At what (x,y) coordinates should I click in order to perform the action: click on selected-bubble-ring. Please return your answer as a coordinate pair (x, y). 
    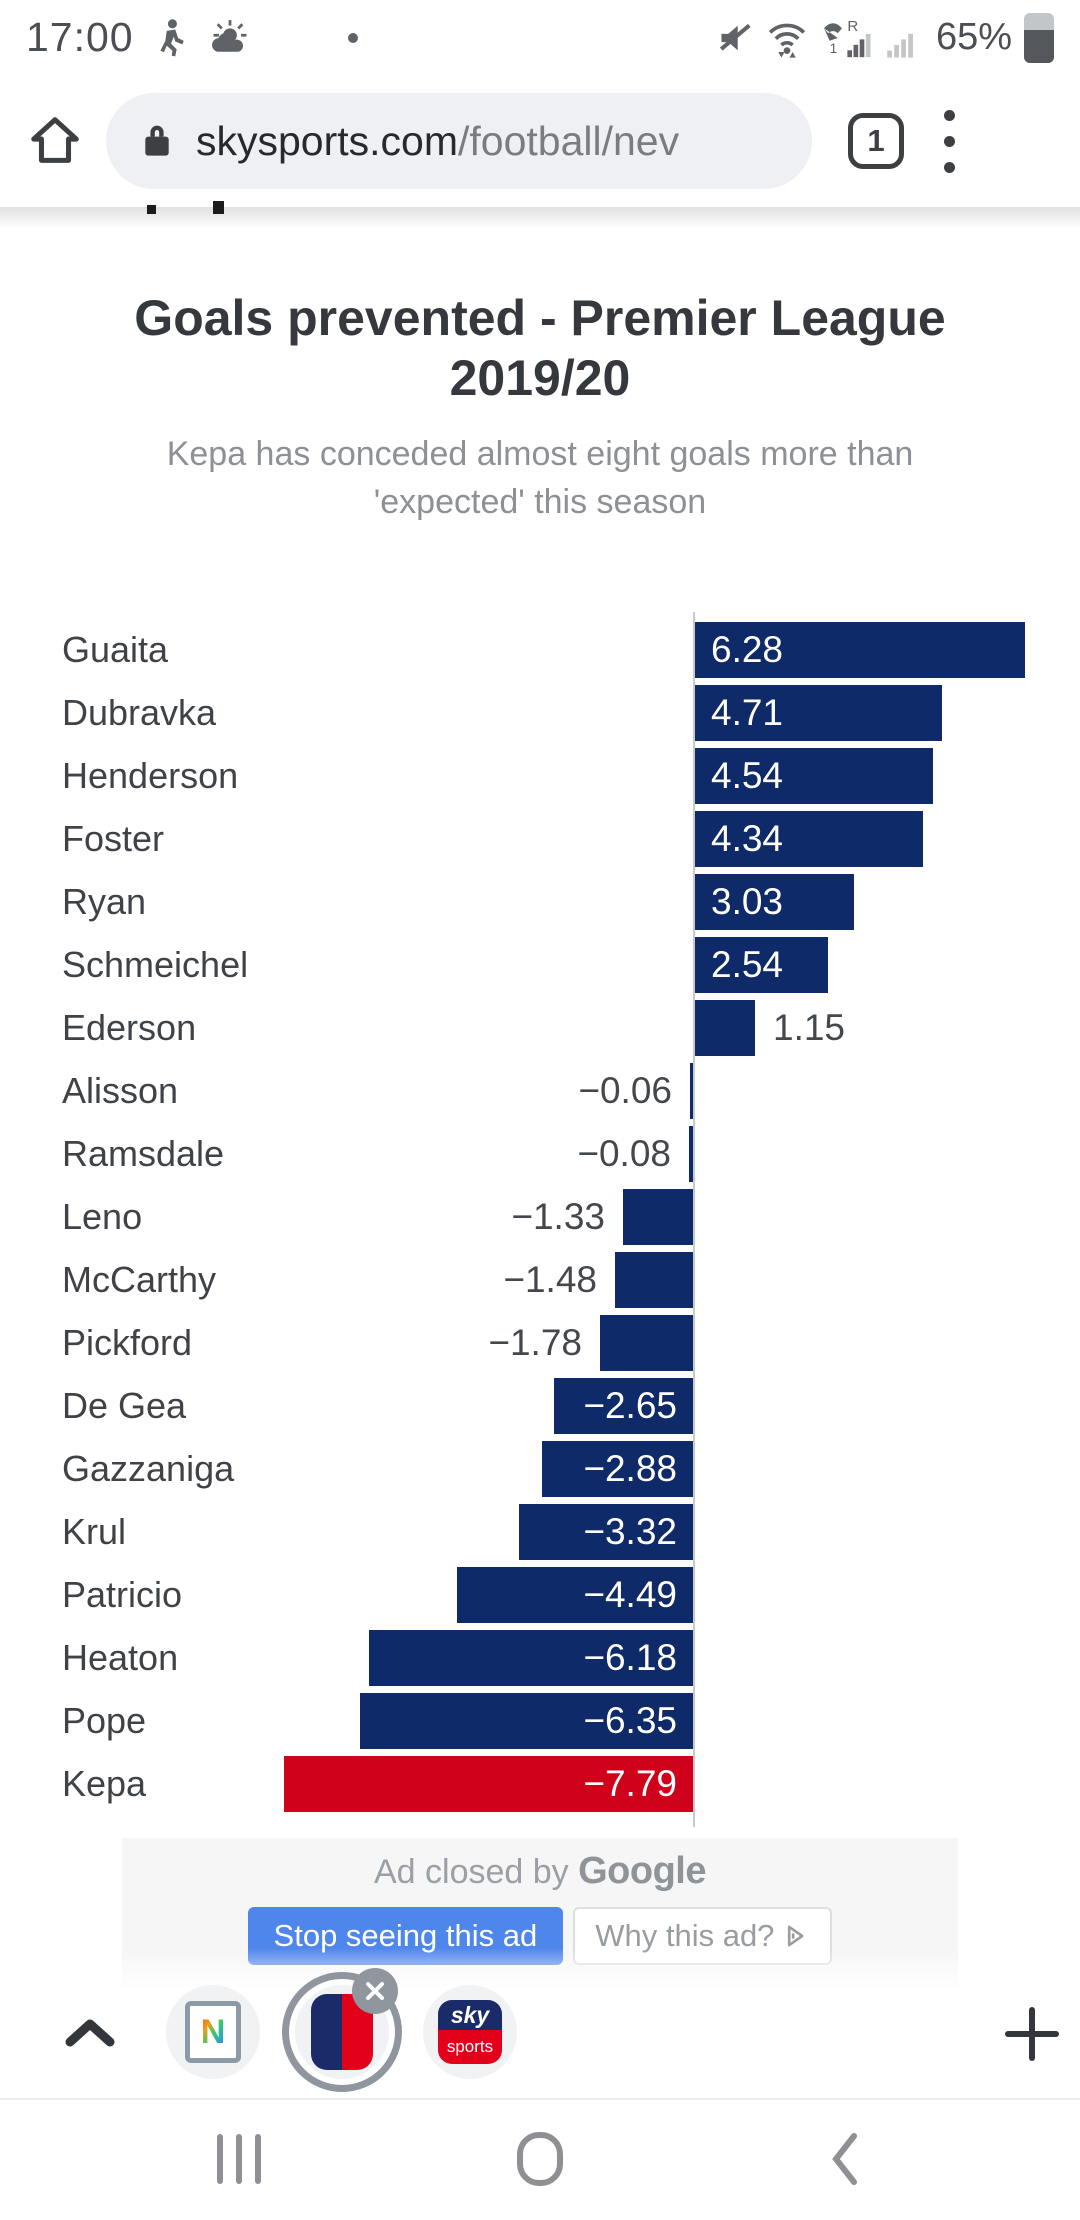
    Looking at the image, I should click on (342, 2032).